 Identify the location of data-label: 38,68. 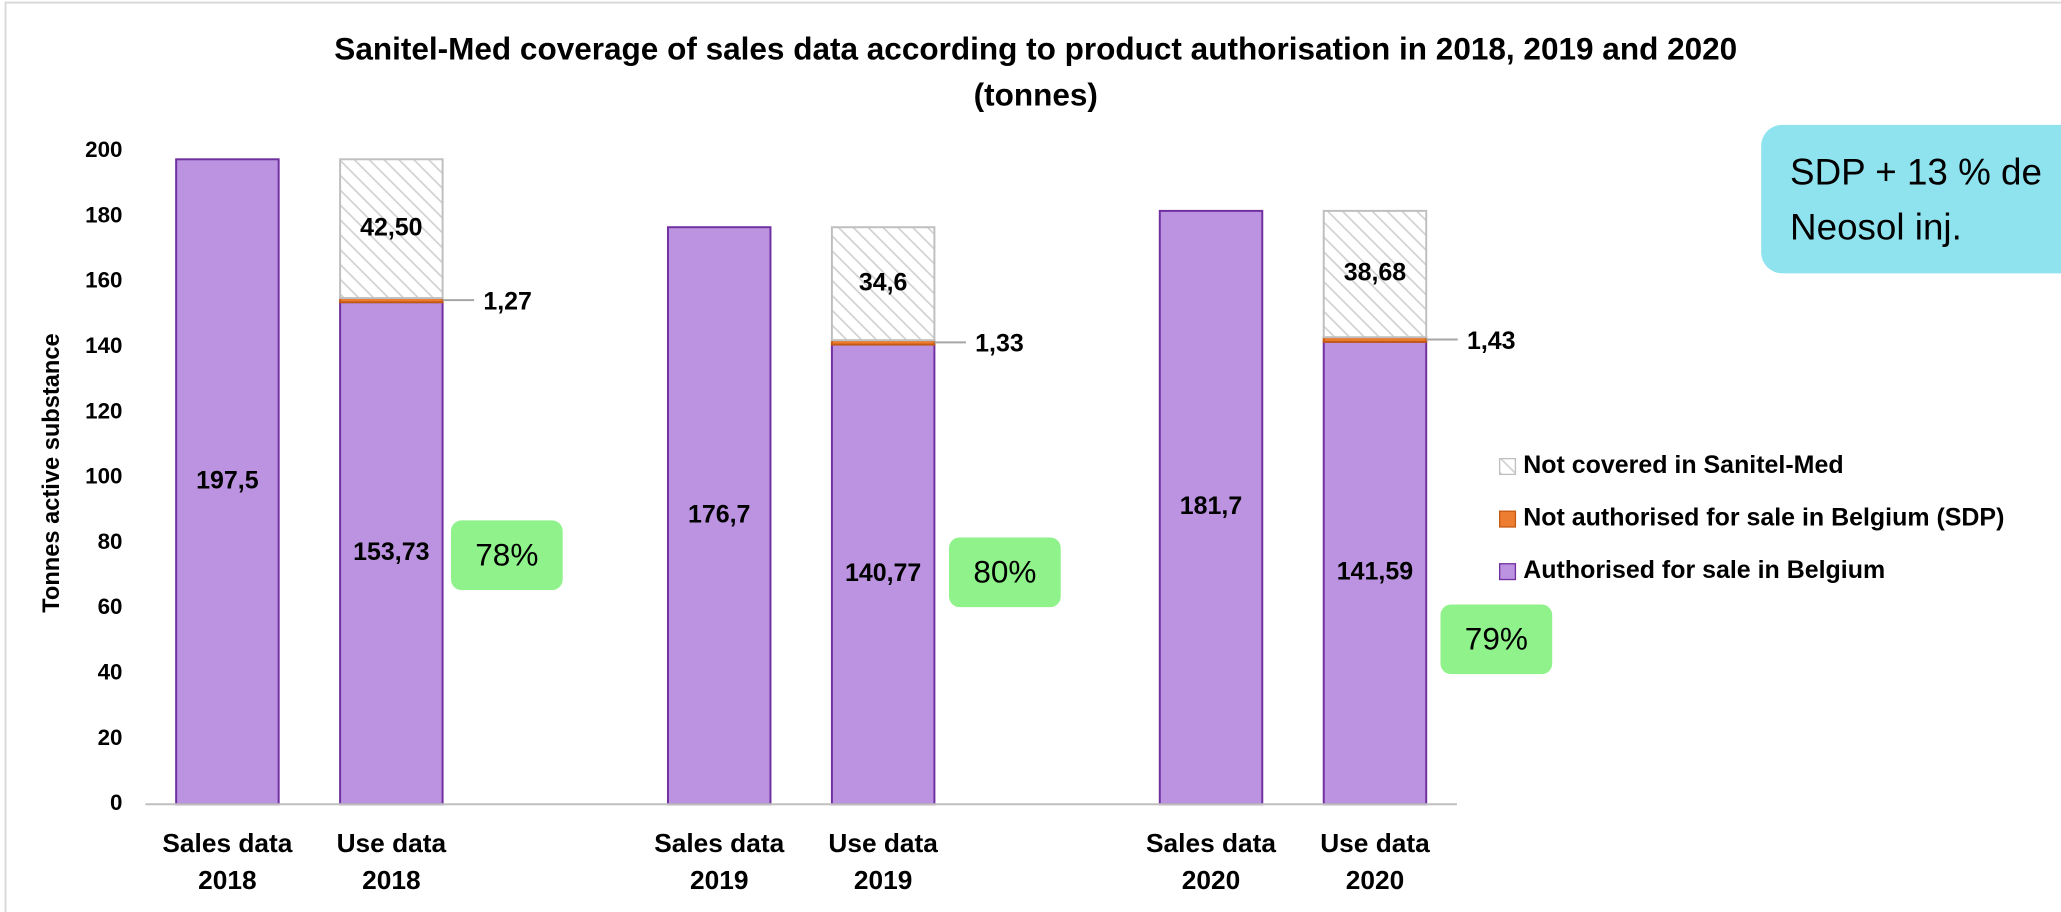
(1375, 273).